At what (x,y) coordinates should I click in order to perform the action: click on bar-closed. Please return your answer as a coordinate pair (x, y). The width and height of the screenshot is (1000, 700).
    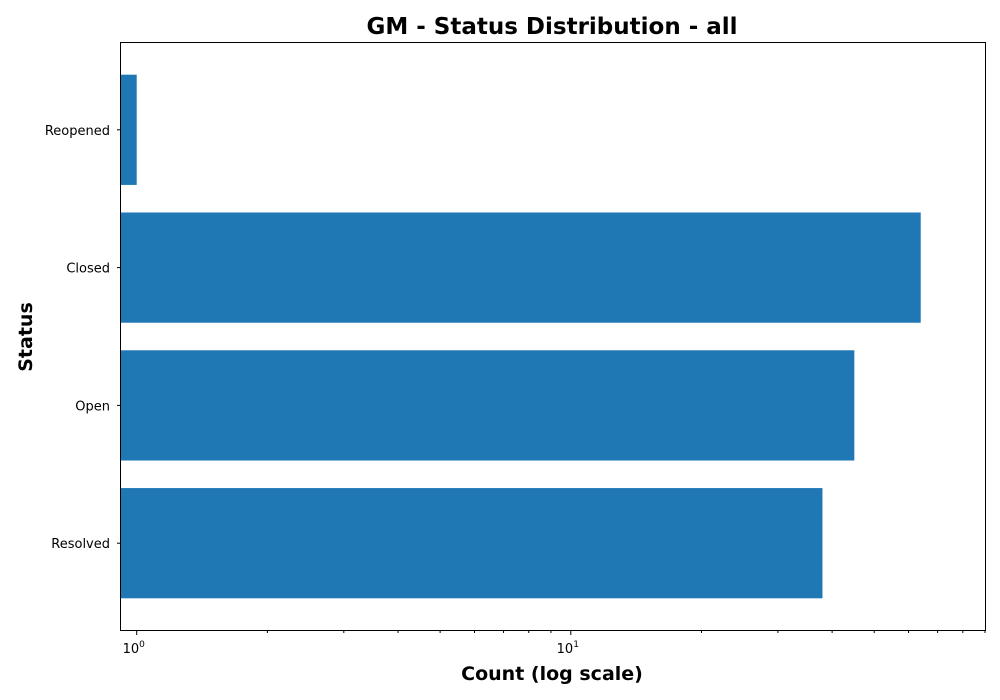
    Looking at the image, I should click on (521, 267).